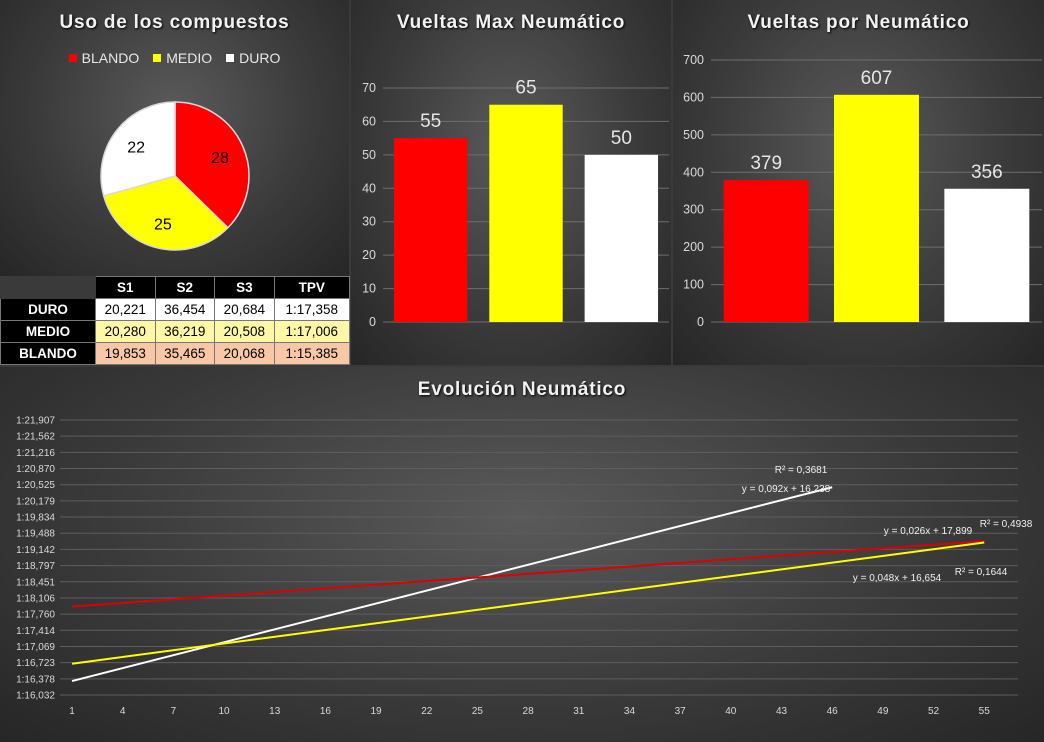  I want to click on pie-slice-blando, so click(212, 165).